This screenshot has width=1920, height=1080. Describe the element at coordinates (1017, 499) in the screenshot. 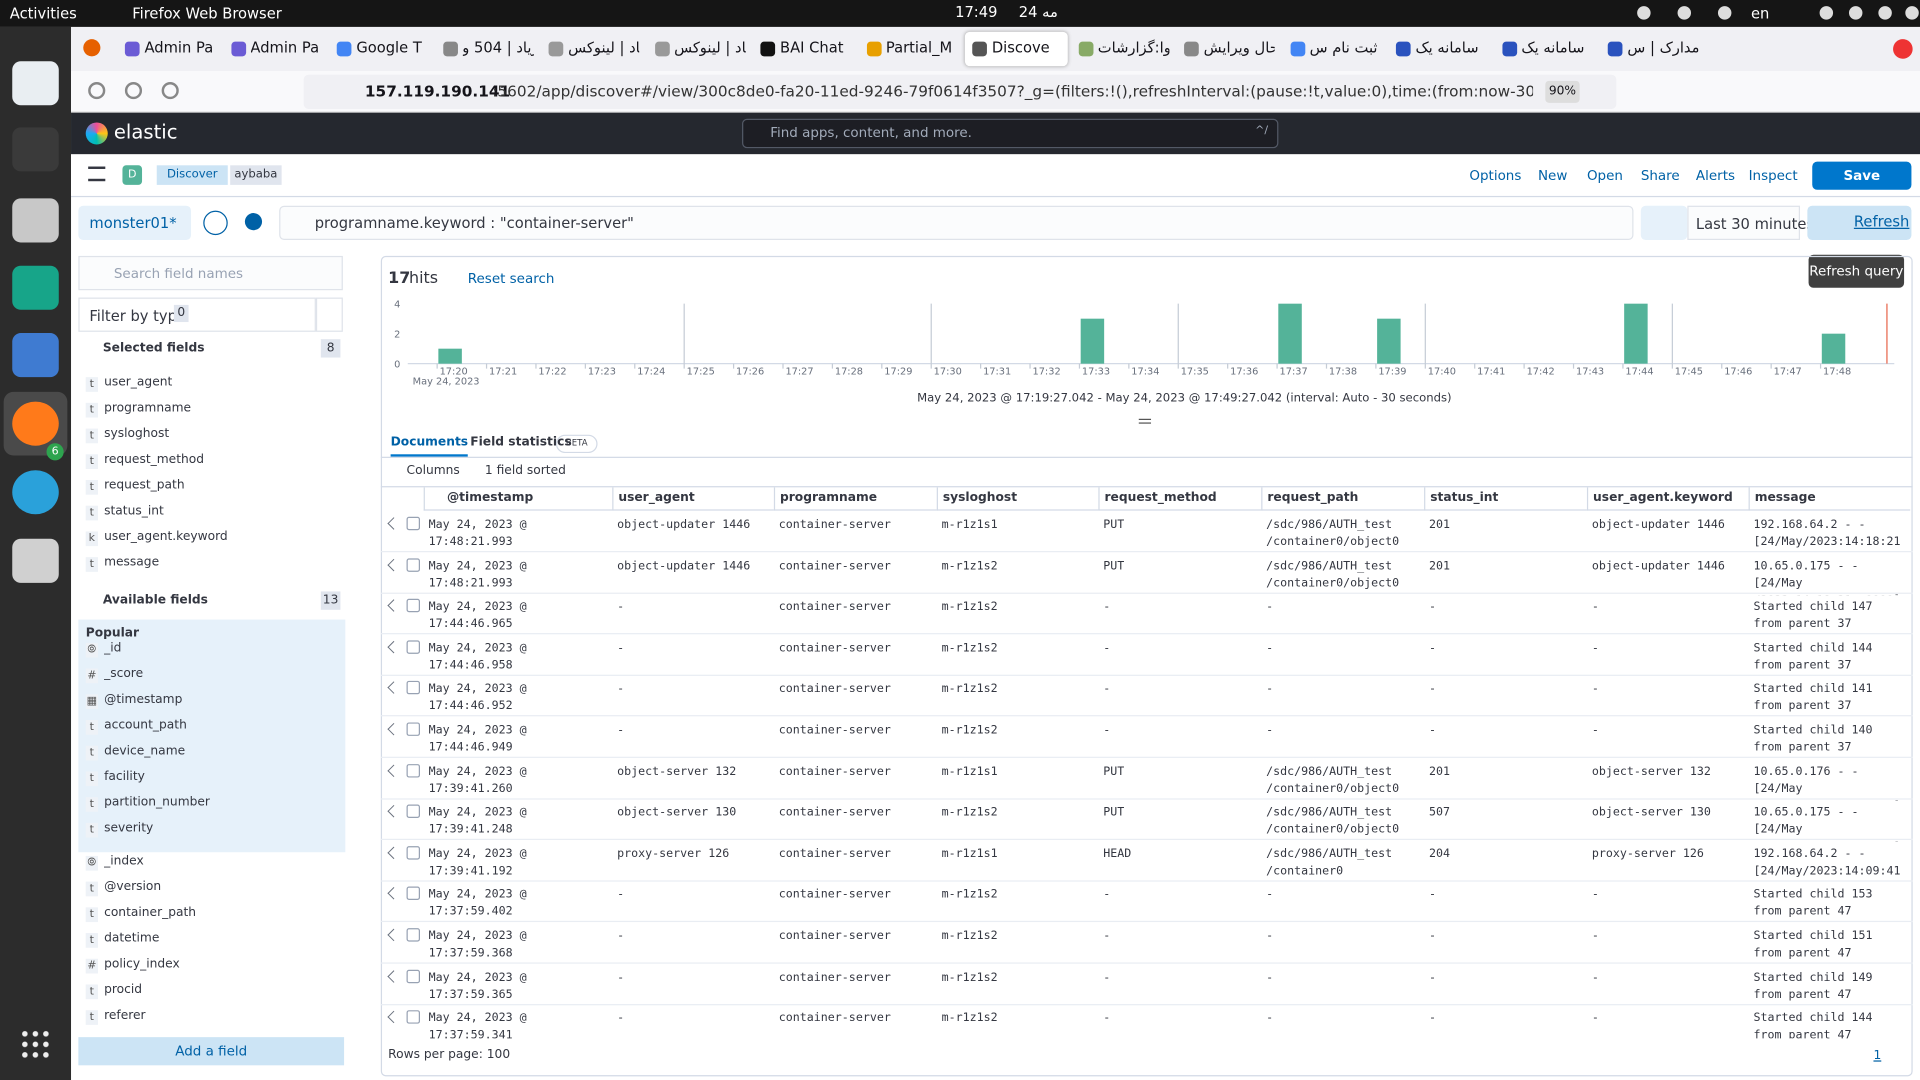

I see `column-header: sysloghost` at that location.